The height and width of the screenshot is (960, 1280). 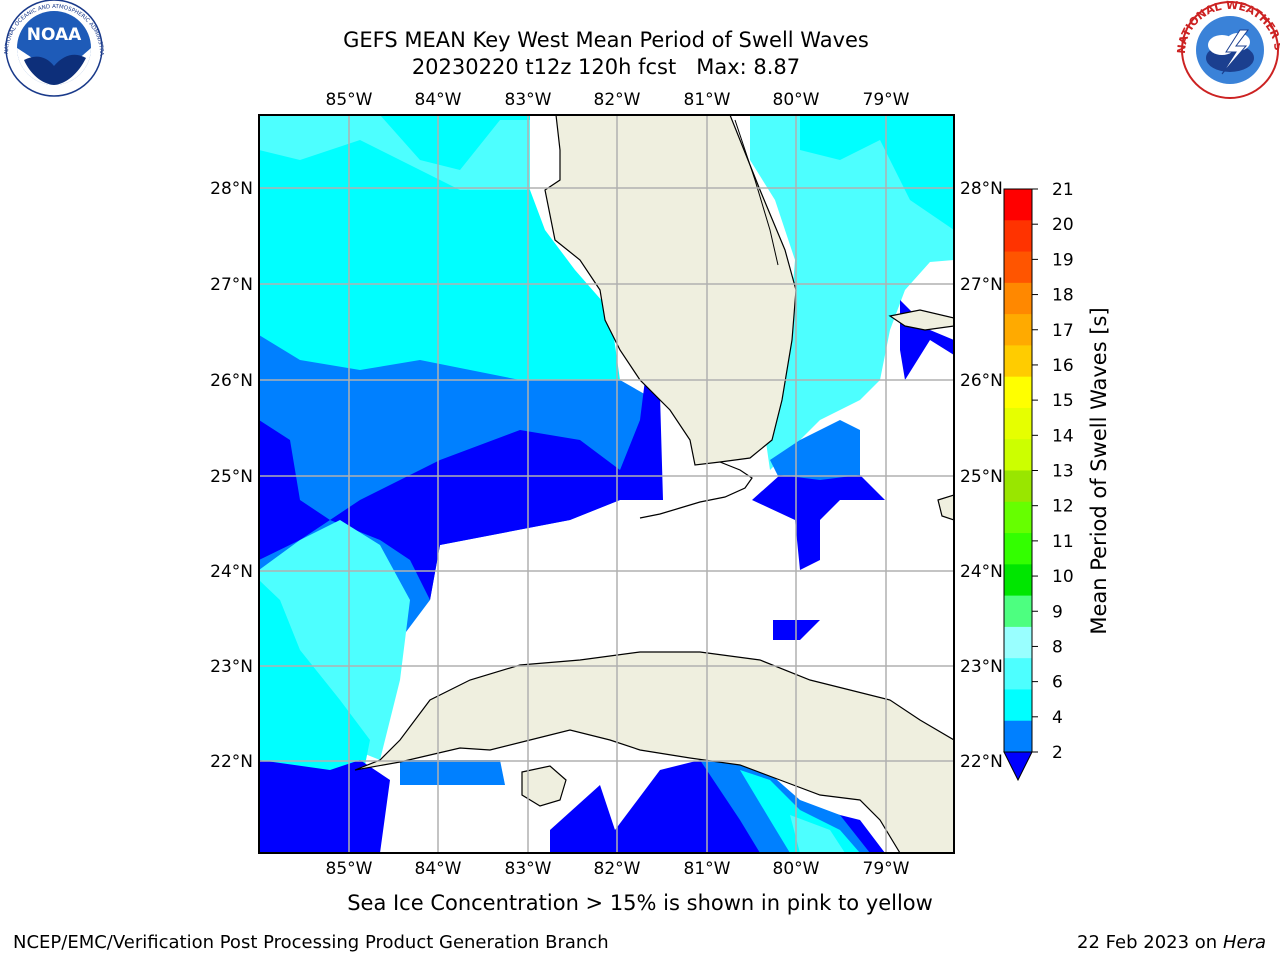 What do you see at coordinates (349, 869) in the screenshot?
I see `lon-label-bottom: 85°W` at bounding box center [349, 869].